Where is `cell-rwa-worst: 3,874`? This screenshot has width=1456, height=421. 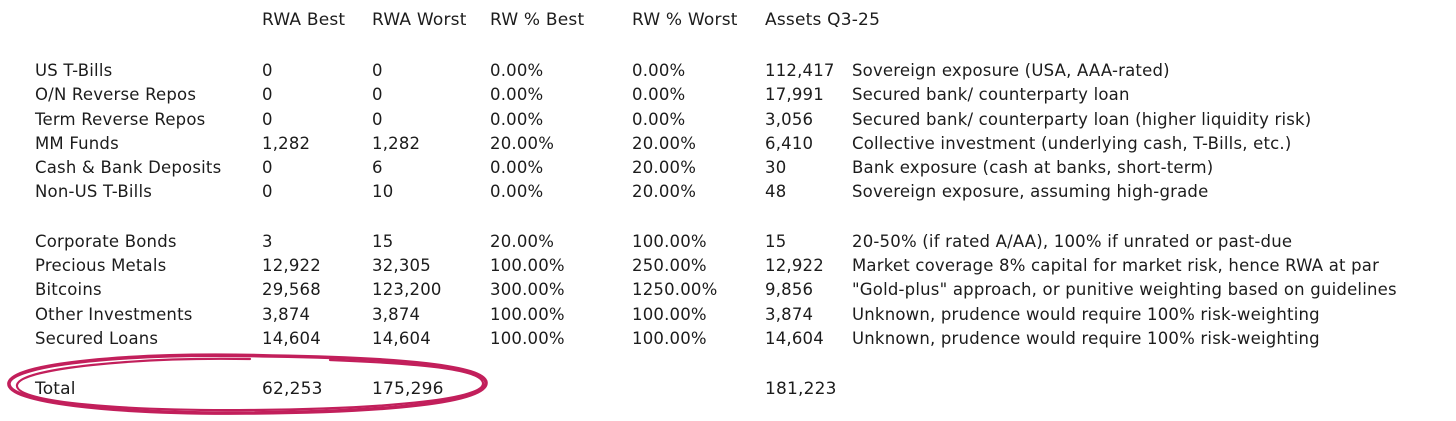 cell-rwa-worst: 3,874 is located at coordinates (396, 314).